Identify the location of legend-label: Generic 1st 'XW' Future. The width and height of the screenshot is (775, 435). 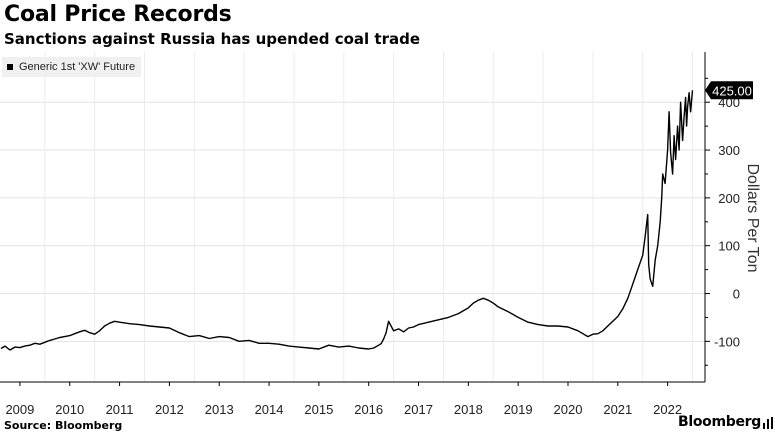
(77, 67).